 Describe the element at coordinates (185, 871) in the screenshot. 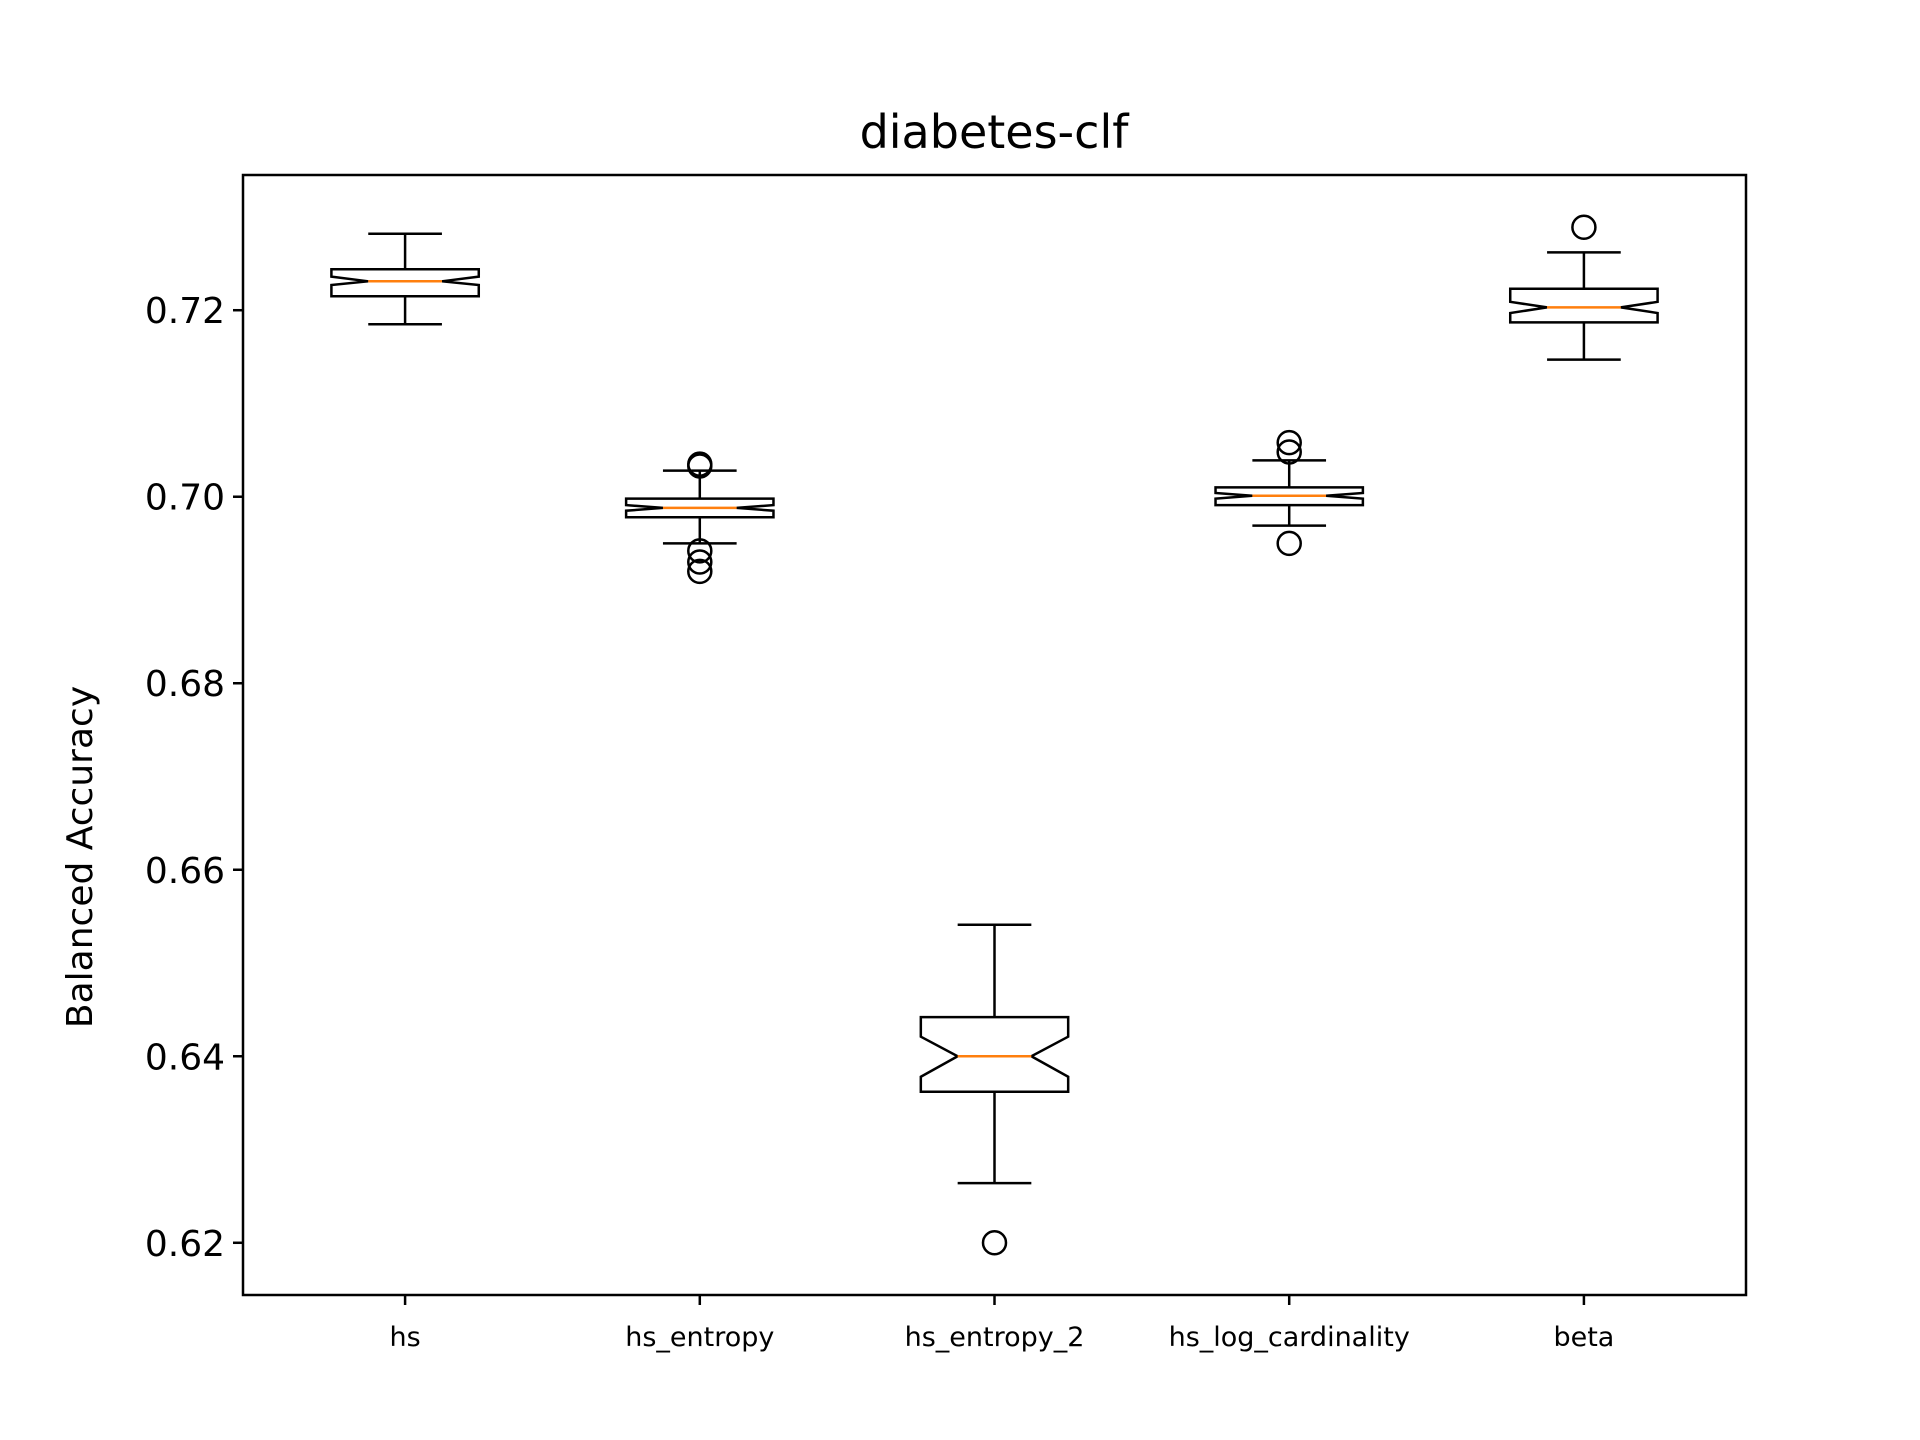

I see `y-tick-label: 0.66` at that location.